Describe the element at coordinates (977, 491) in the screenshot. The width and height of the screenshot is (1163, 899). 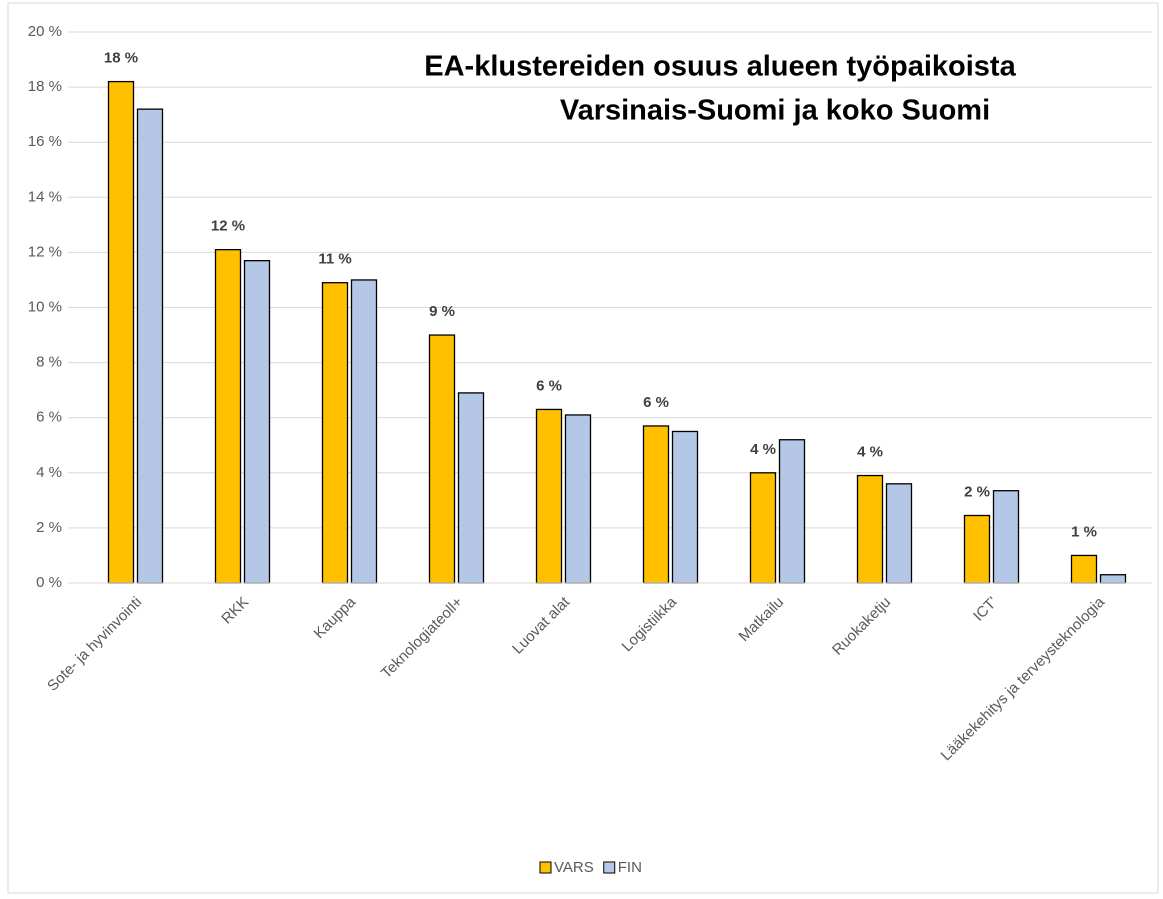
I see `value-label: 2 %` at that location.